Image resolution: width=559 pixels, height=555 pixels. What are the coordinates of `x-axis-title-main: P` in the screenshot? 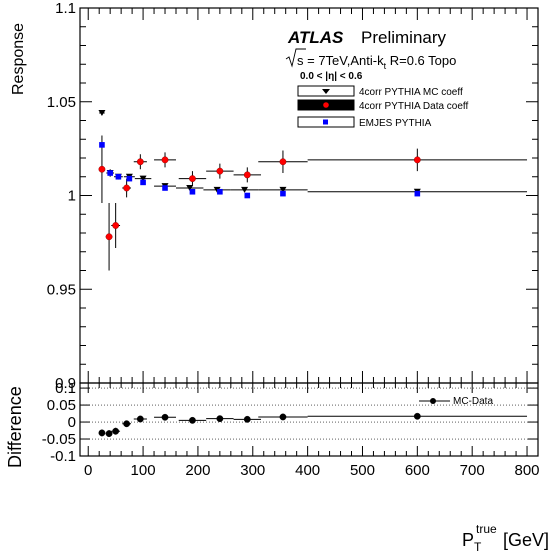 It's located at (468, 540).